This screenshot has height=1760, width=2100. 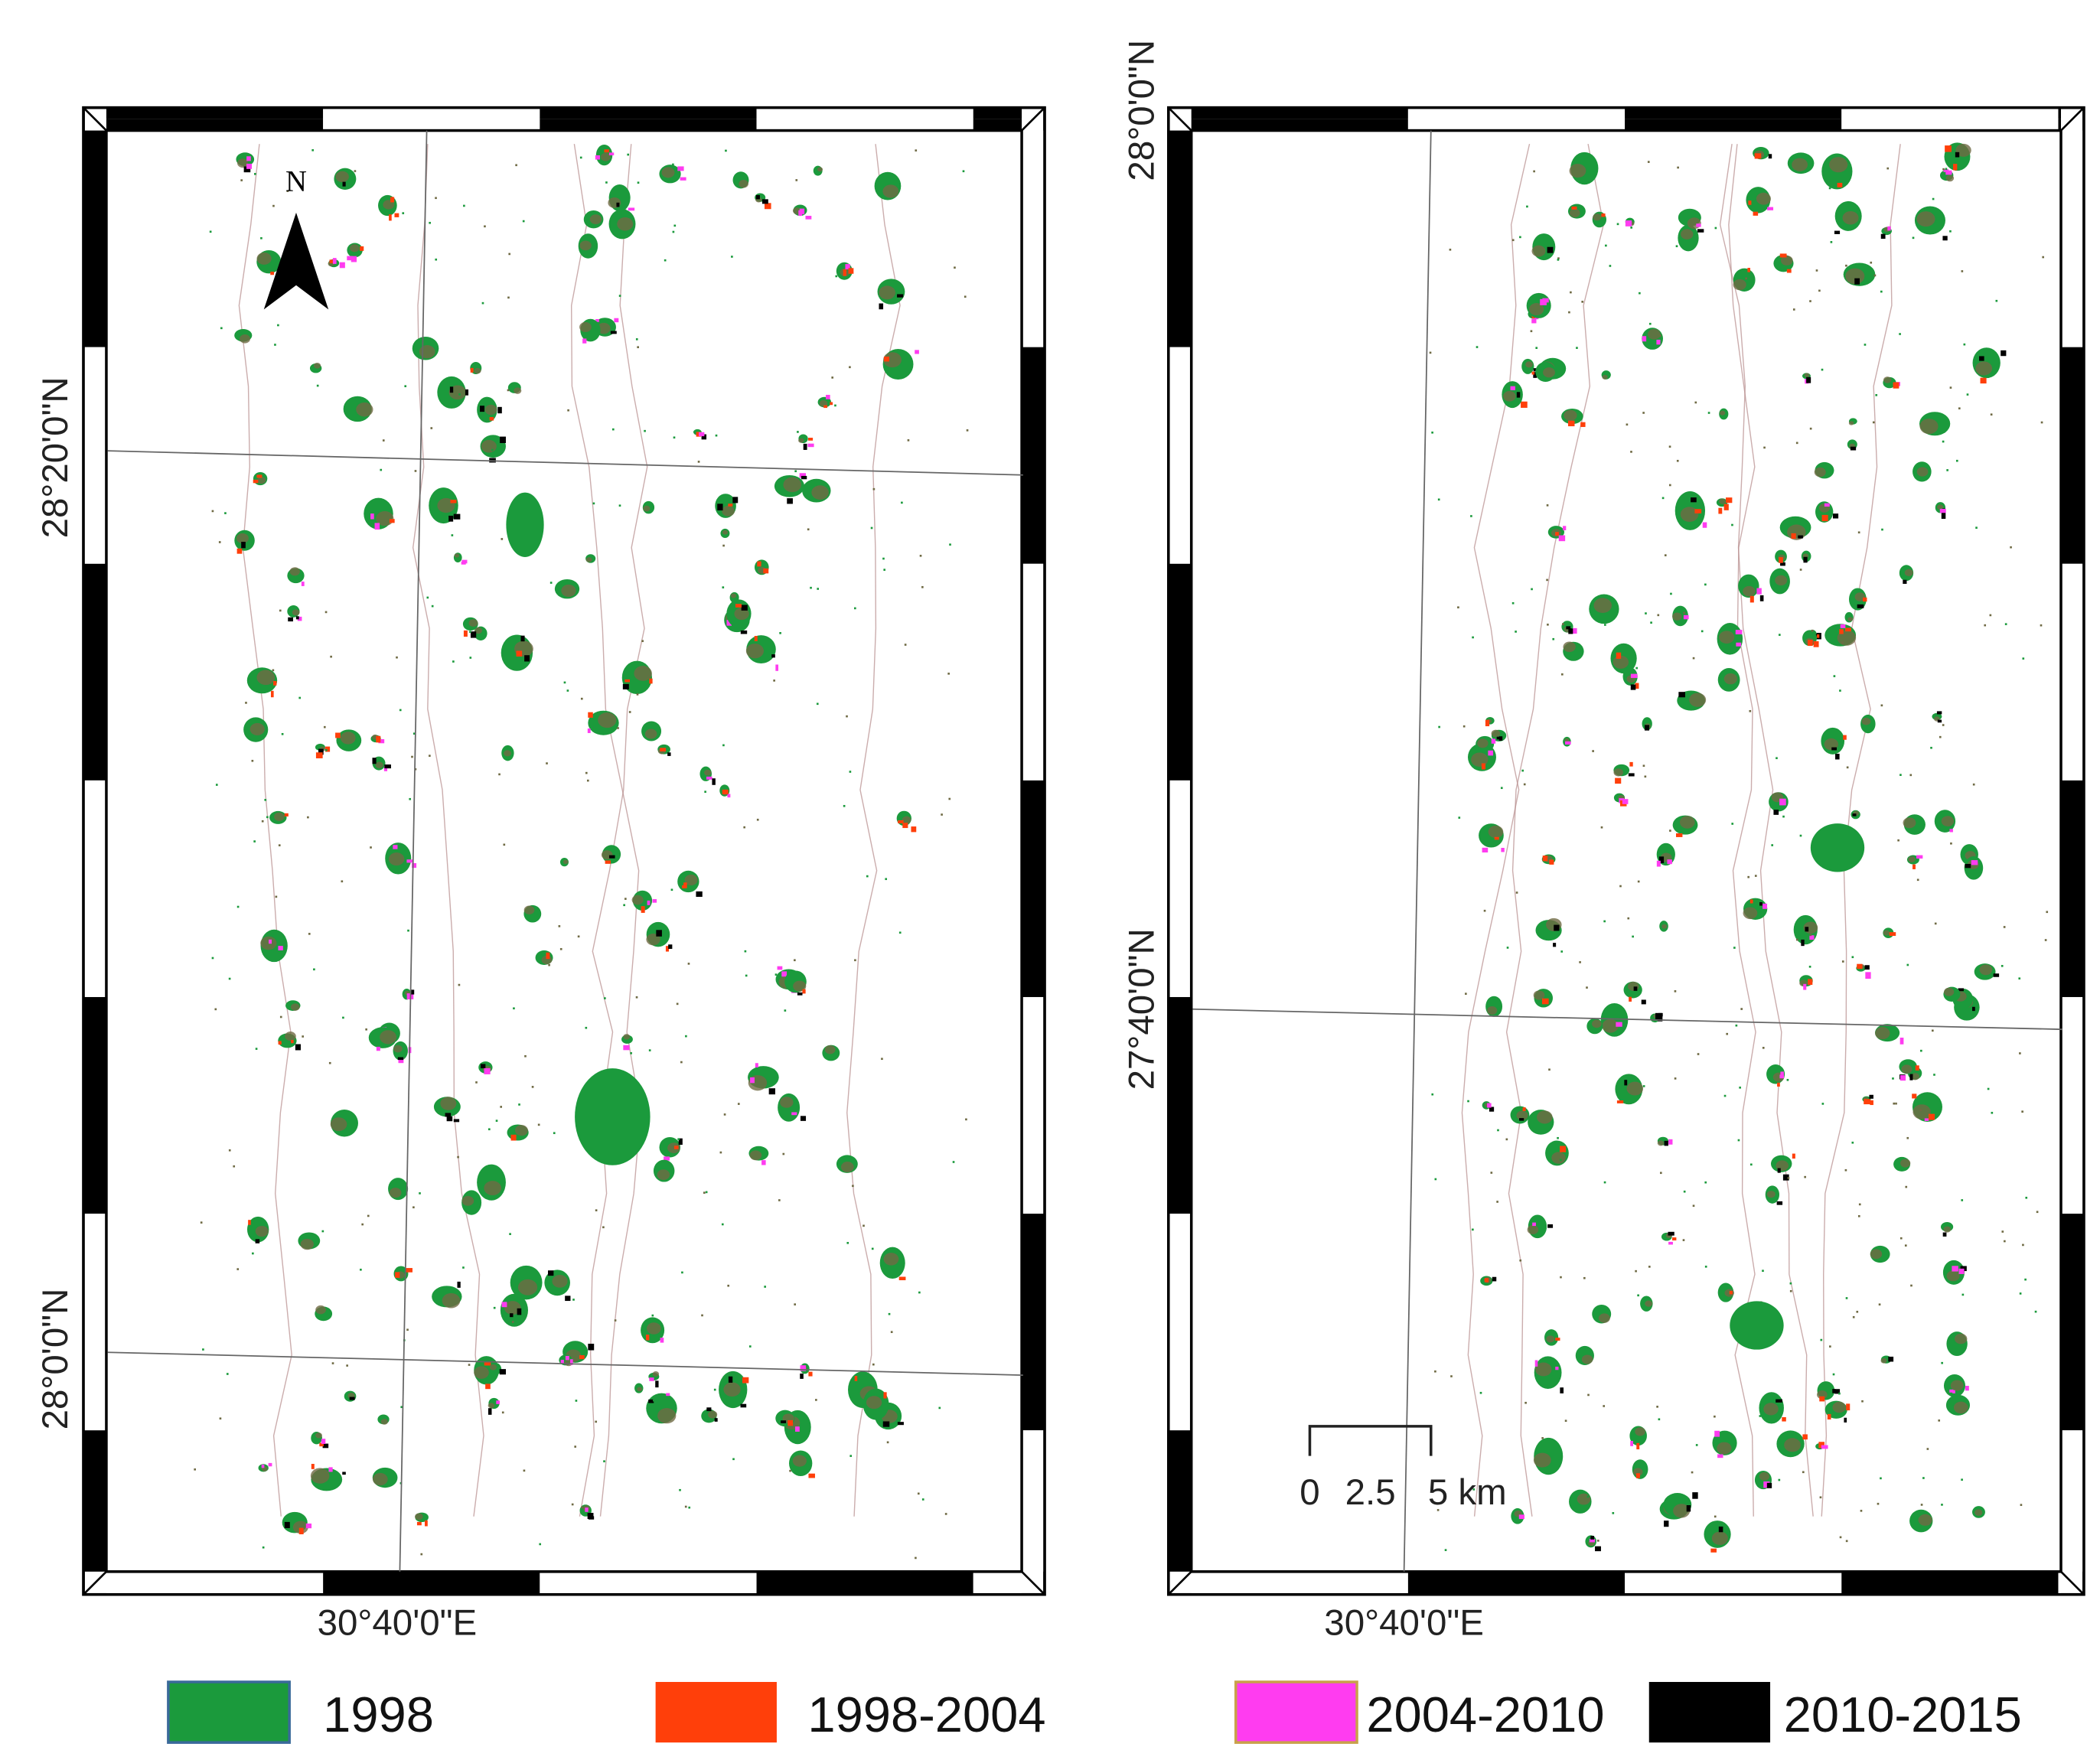 What do you see at coordinates (1033, 119) in the screenshot?
I see `border-corner` at bounding box center [1033, 119].